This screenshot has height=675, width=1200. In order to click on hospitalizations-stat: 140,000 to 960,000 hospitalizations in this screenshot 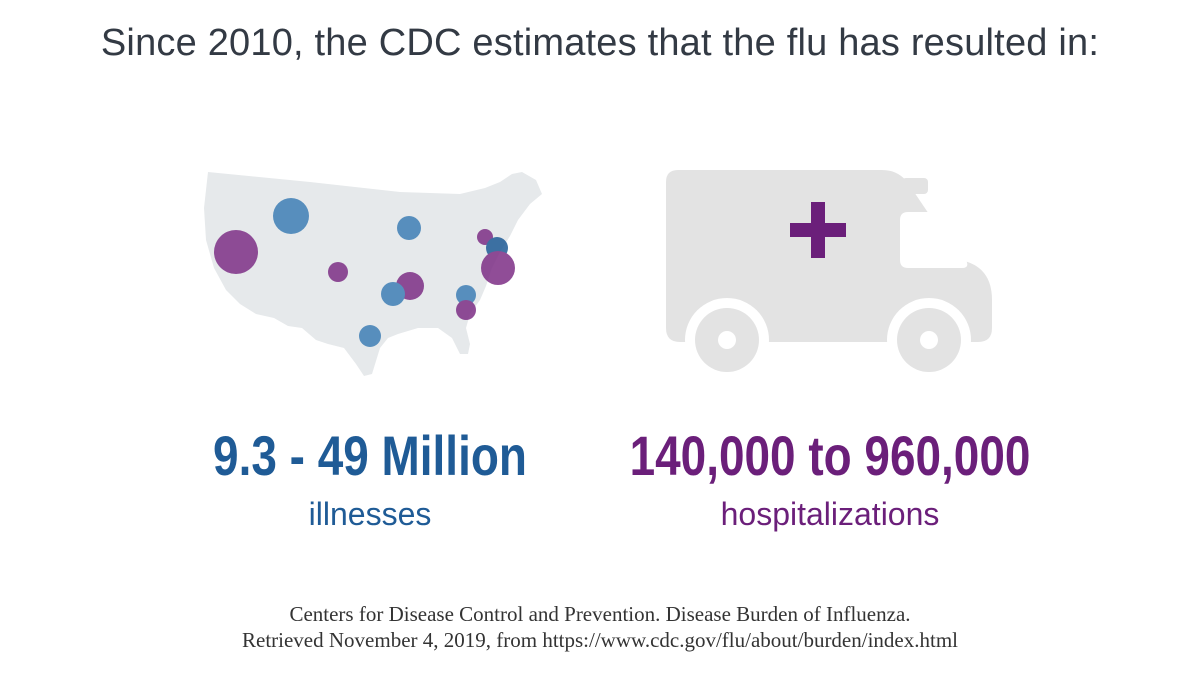, I will do `click(830, 479)`.